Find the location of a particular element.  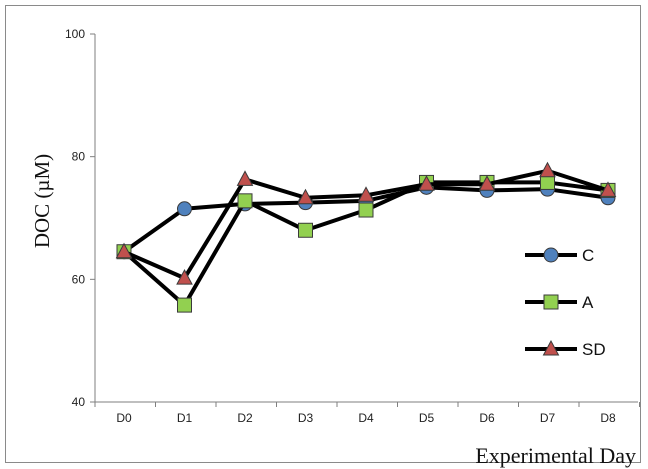

legend-item-sd: SD is located at coordinates (565, 349).